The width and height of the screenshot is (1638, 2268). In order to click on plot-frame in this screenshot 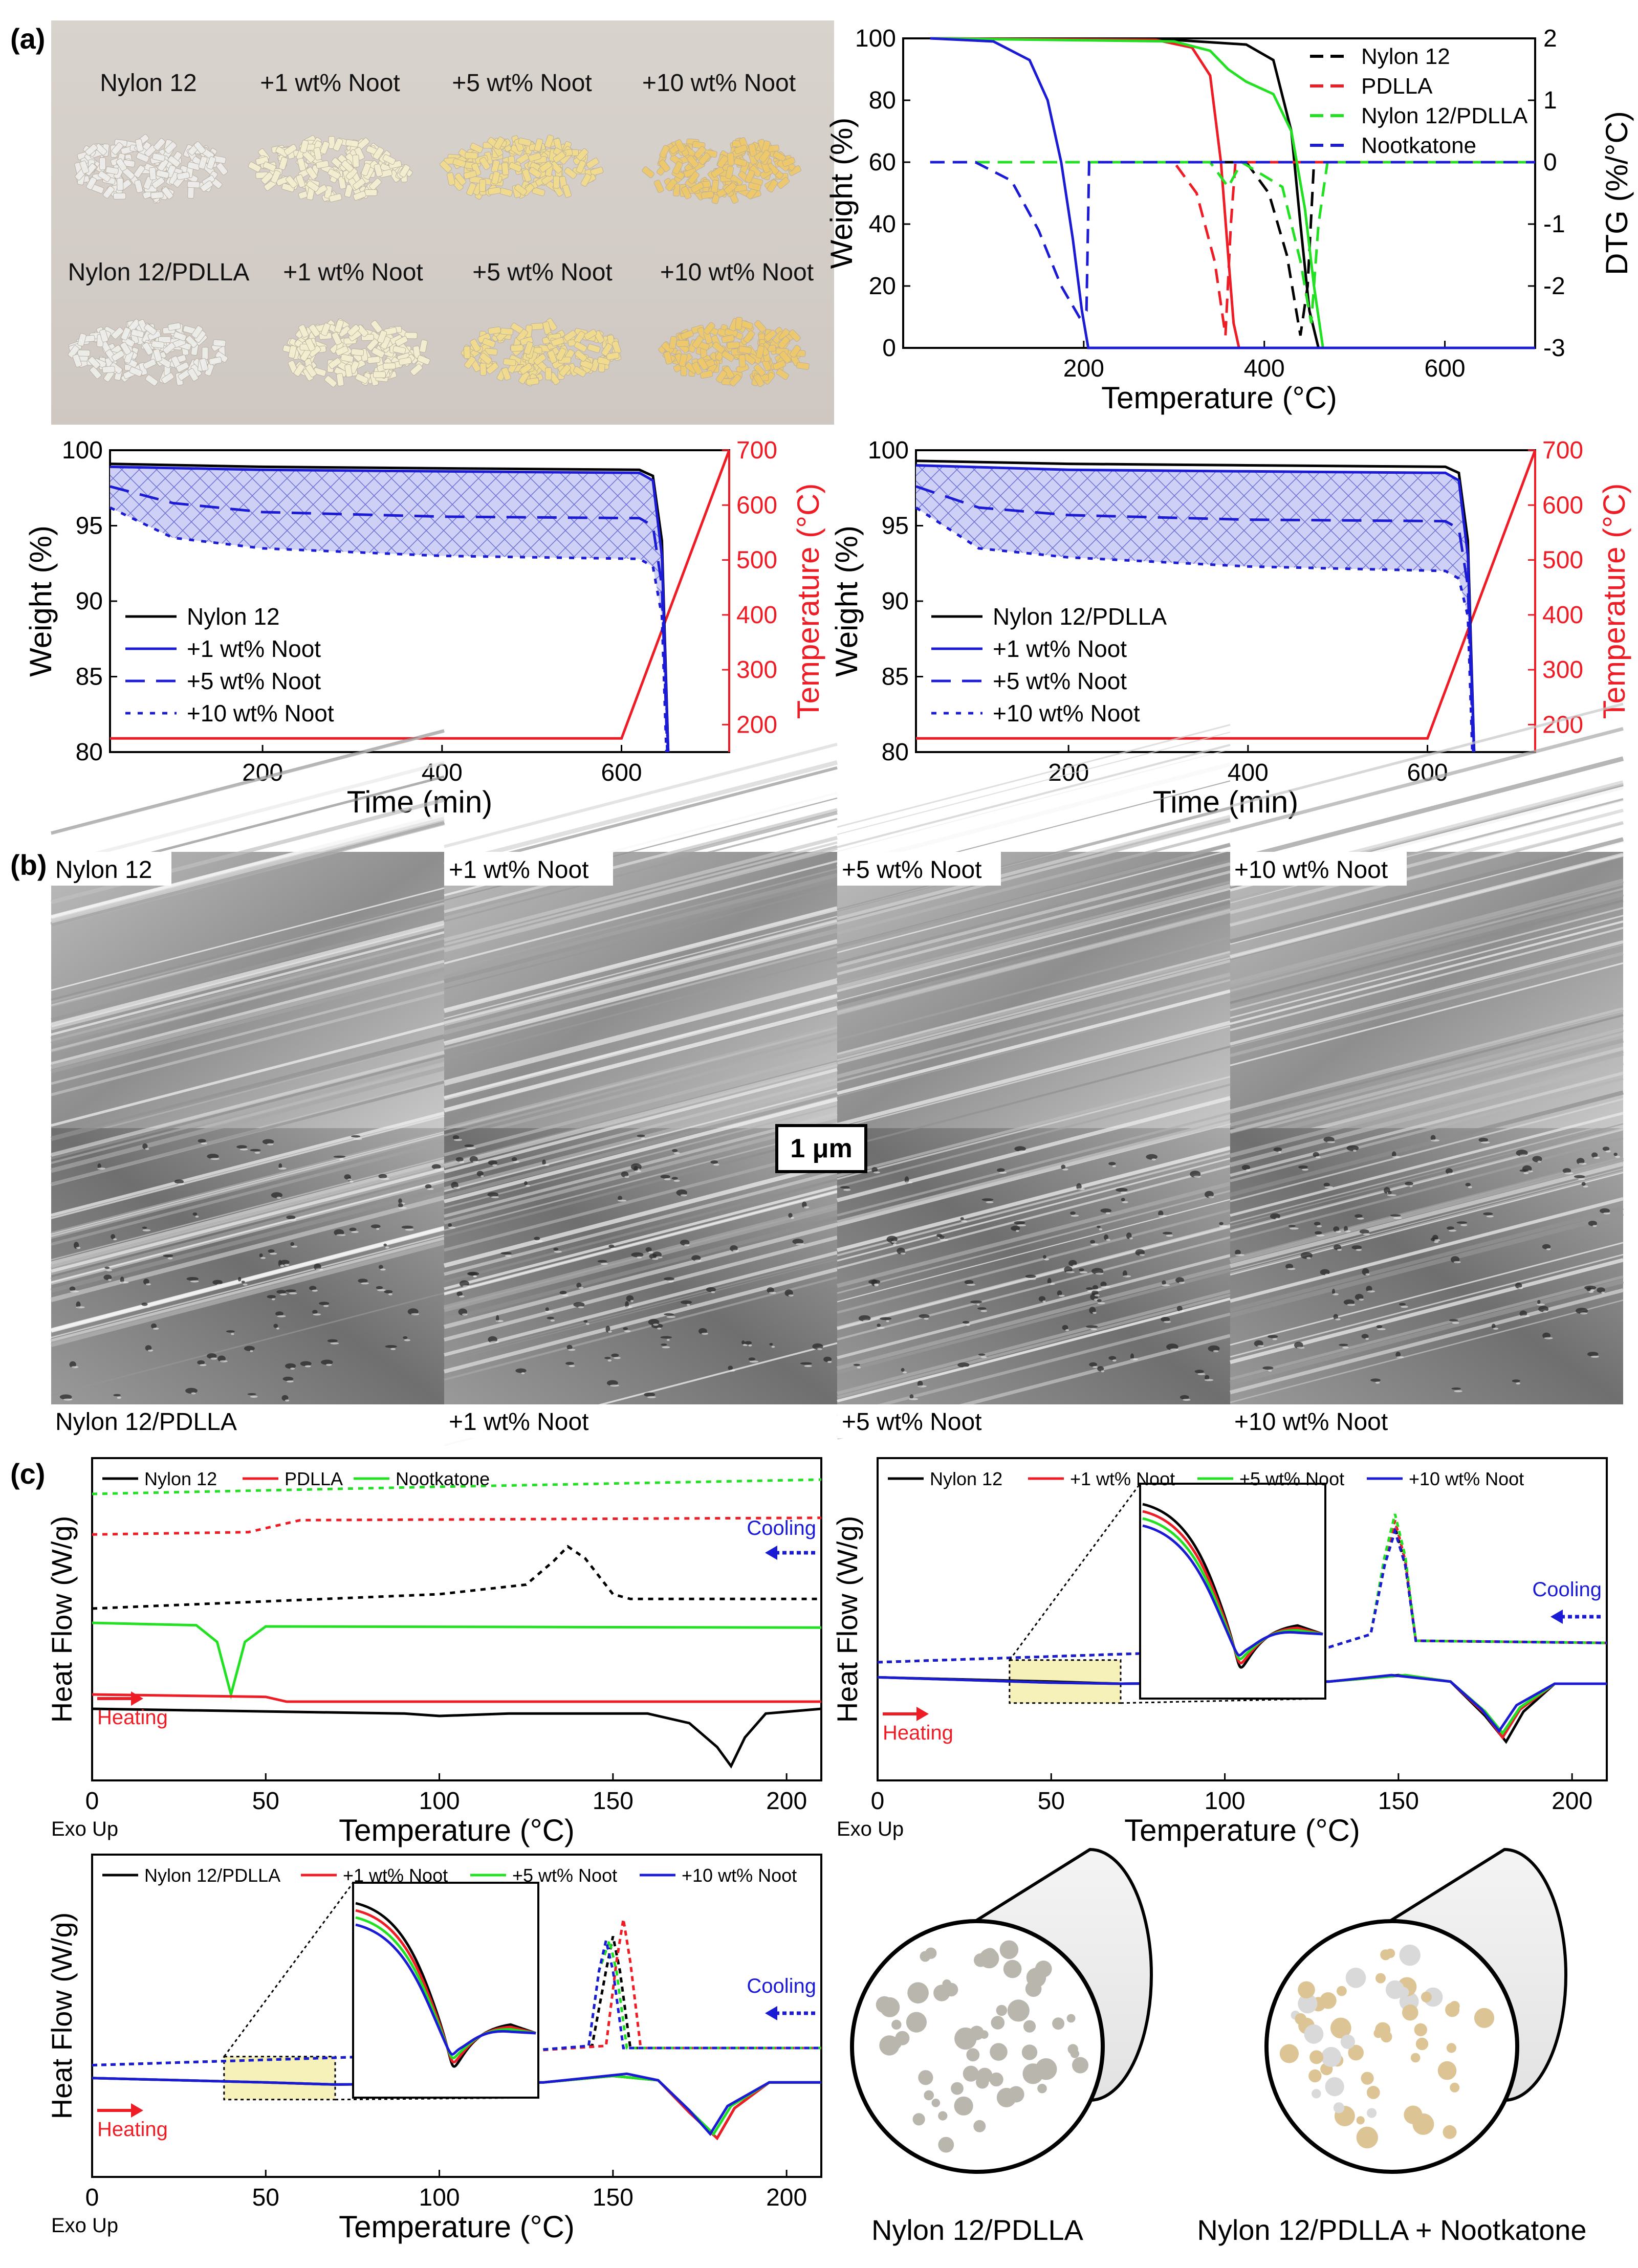, I will do `click(456, 1619)`.